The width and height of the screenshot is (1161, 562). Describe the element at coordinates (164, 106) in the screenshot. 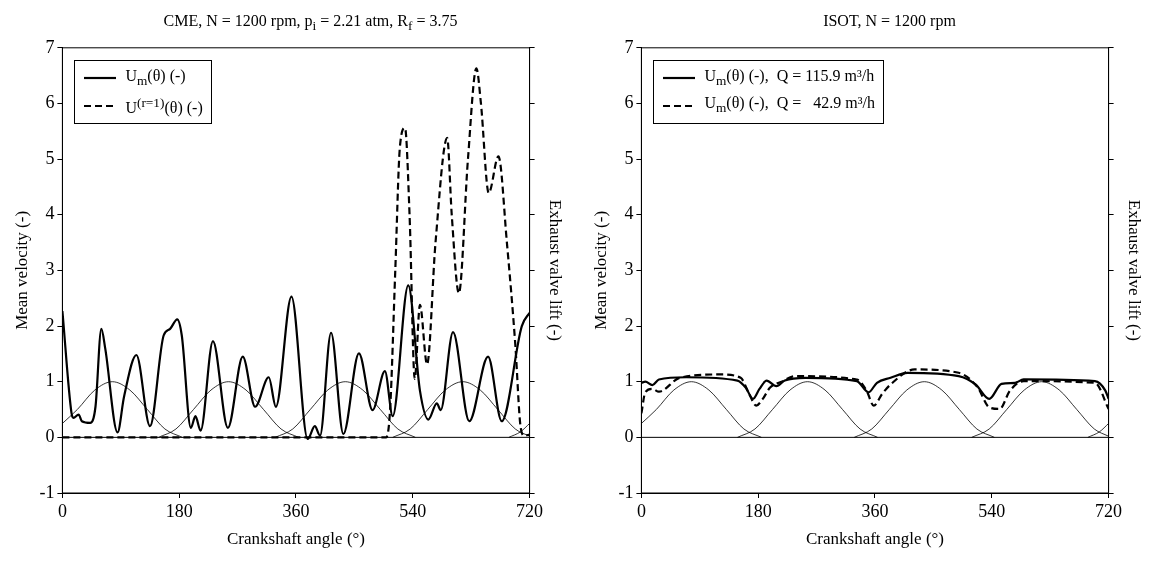

I see `legend-label: U$^{(r=1)}$(θ) (-)` at that location.